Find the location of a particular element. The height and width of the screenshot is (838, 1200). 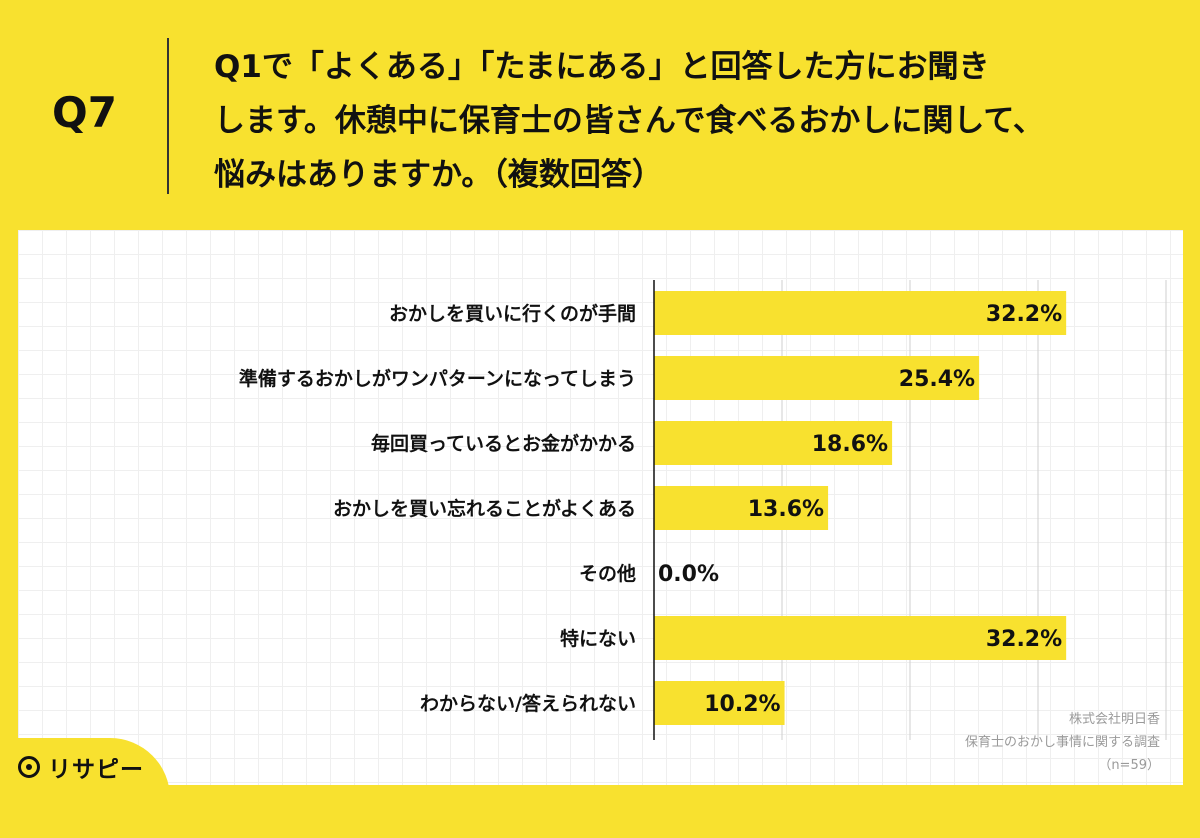

header-divider is located at coordinates (168, 116).